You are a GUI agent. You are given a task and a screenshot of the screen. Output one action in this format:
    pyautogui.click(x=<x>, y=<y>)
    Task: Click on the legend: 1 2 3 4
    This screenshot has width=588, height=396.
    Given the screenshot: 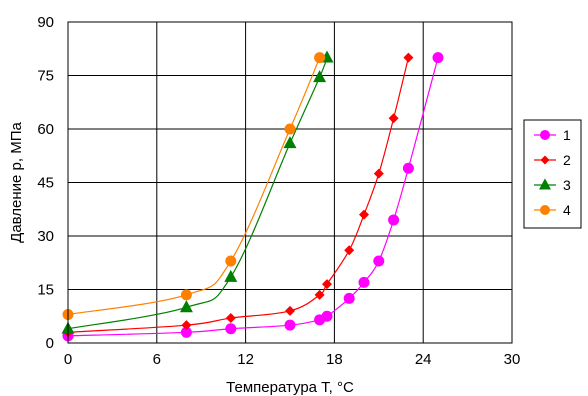 What is the action you would take?
    pyautogui.click(x=552, y=174)
    